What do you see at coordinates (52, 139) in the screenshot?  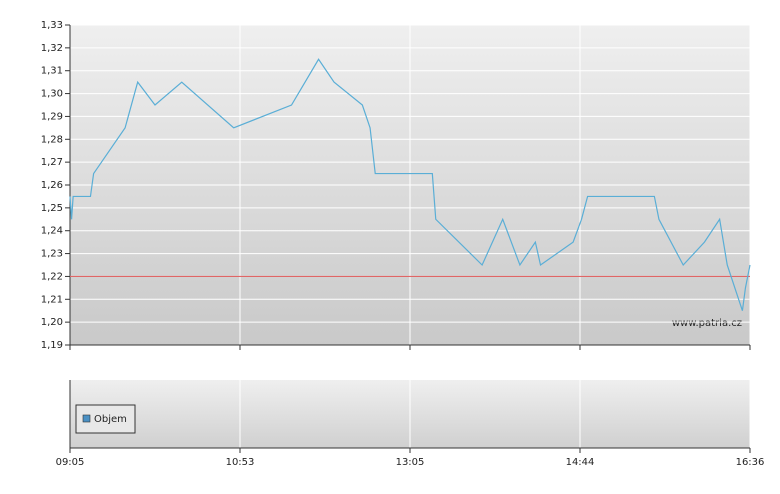 I see `y-tick-label: 1,28` at bounding box center [52, 139].